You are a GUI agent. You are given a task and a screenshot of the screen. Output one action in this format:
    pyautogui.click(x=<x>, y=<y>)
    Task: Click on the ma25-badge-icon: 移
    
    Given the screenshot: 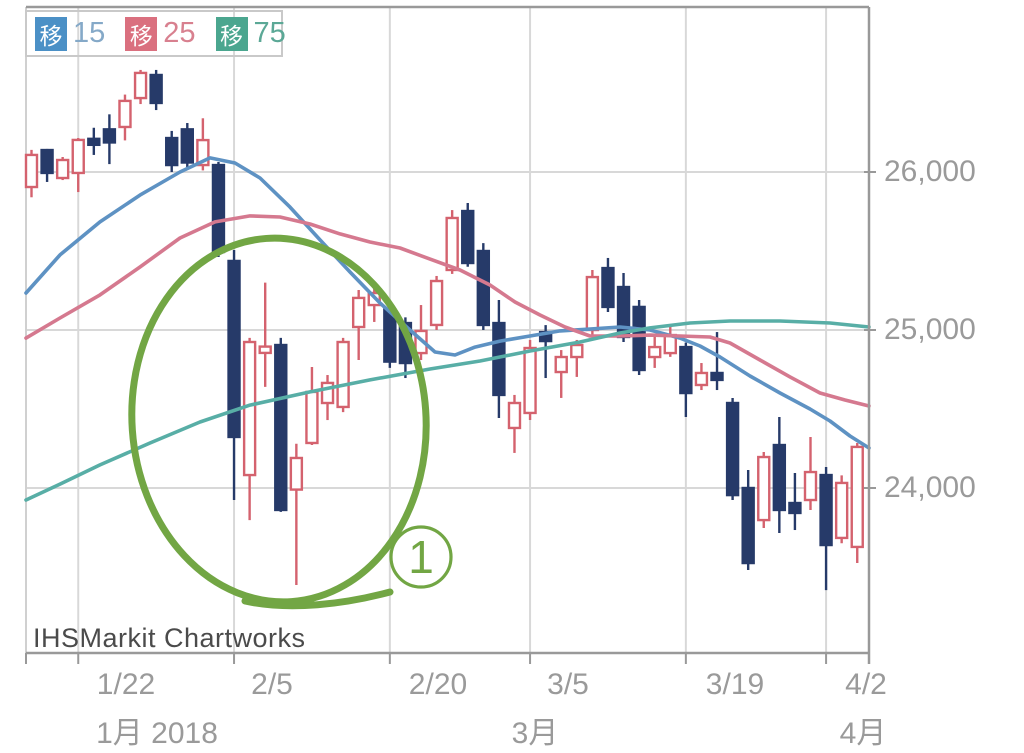 What is the action you would take?
    pyautogui.click(x=141, y=33)
    